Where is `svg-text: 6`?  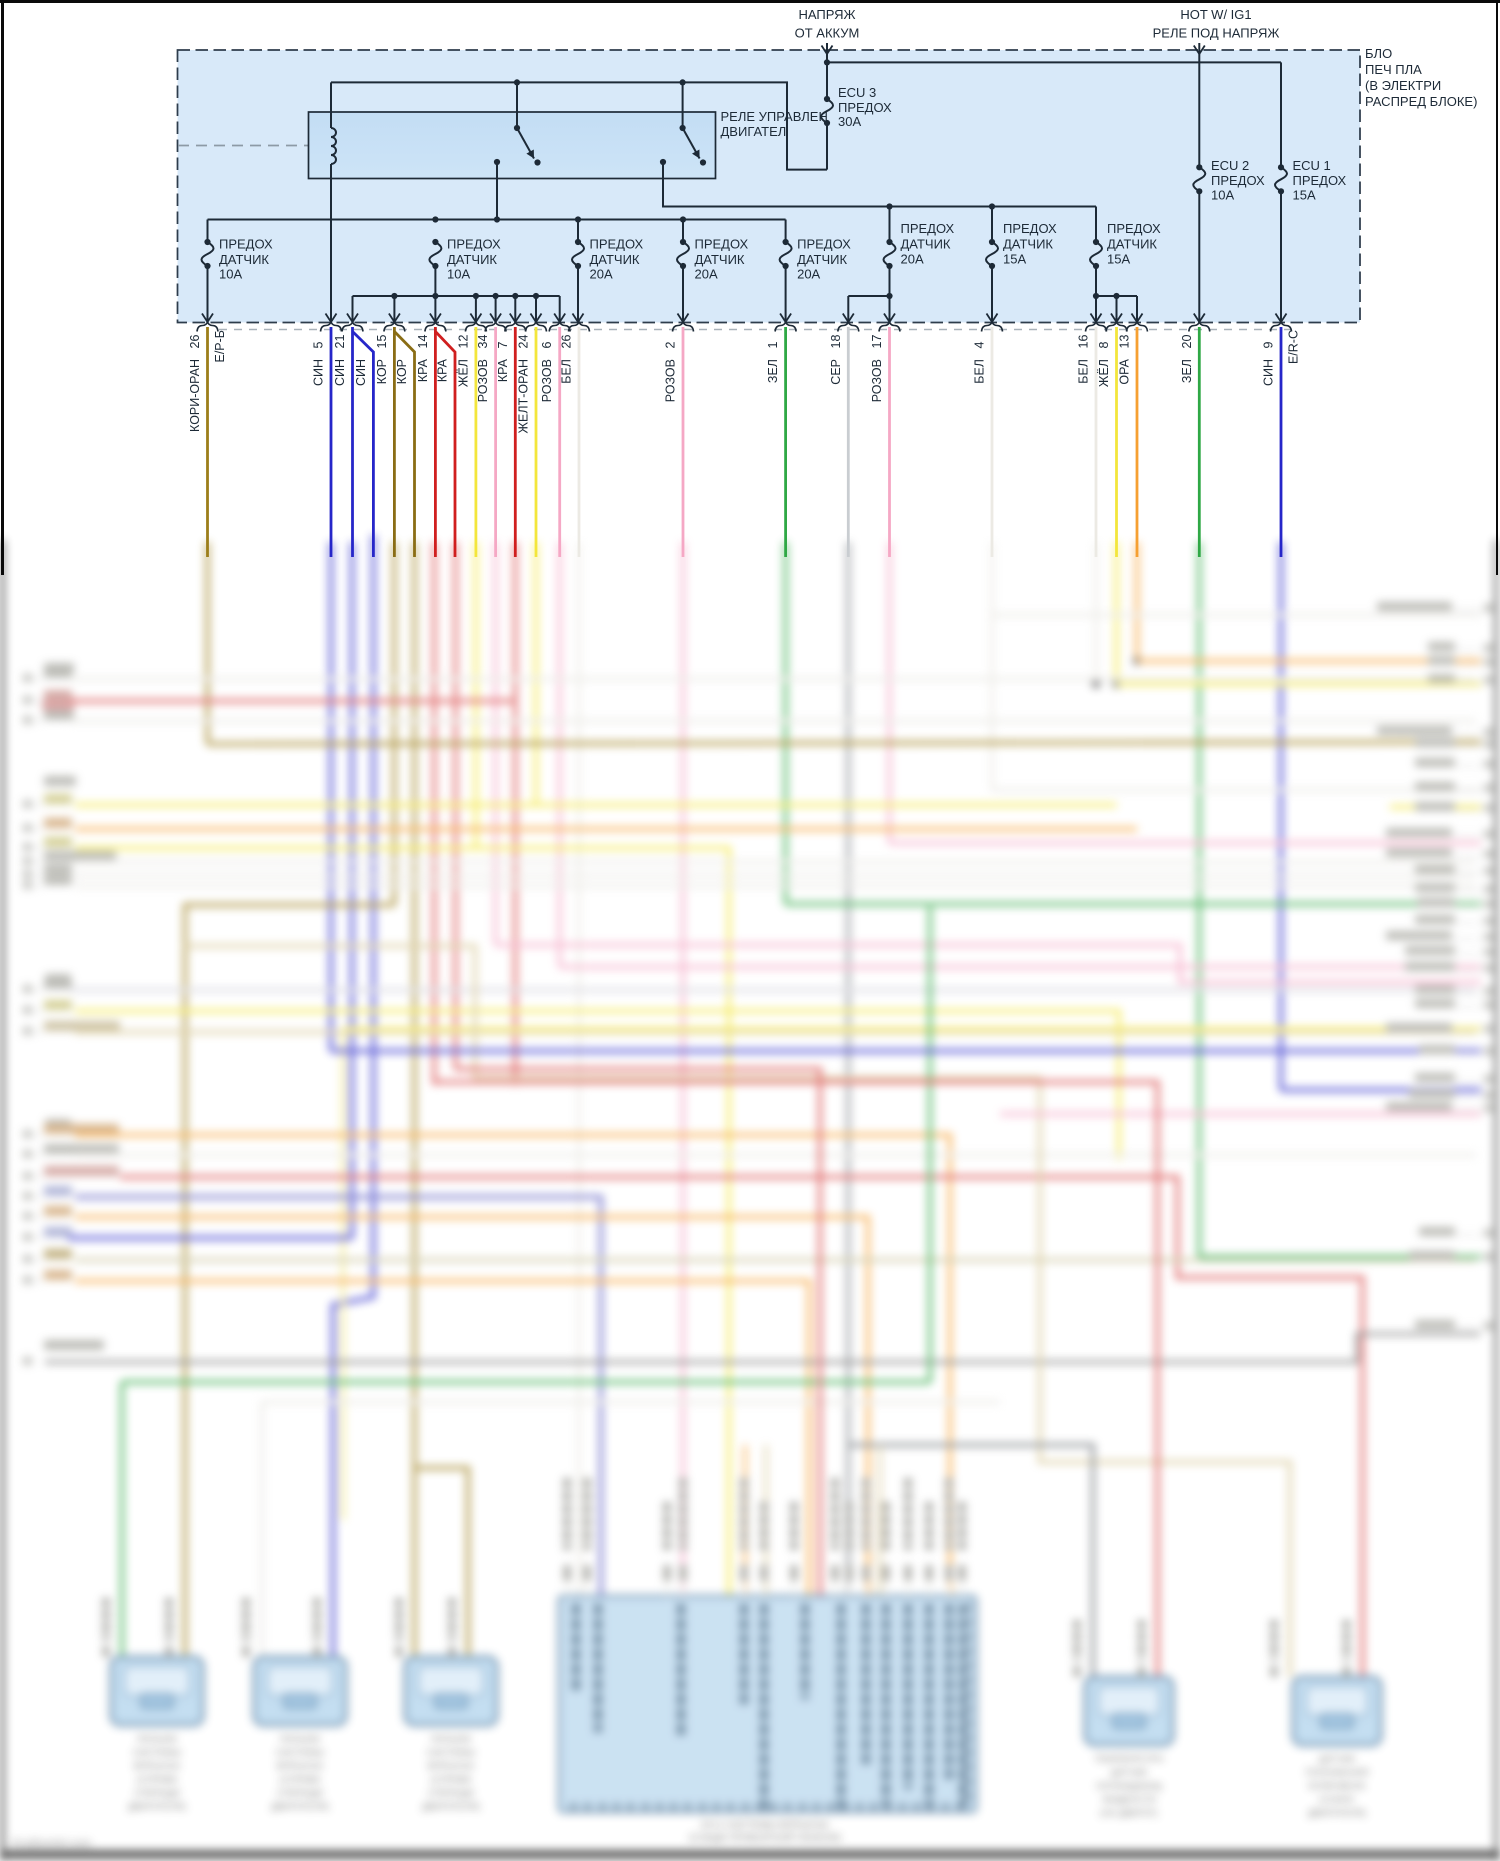
svg-text: 6 is located at coordinates (547, 345).